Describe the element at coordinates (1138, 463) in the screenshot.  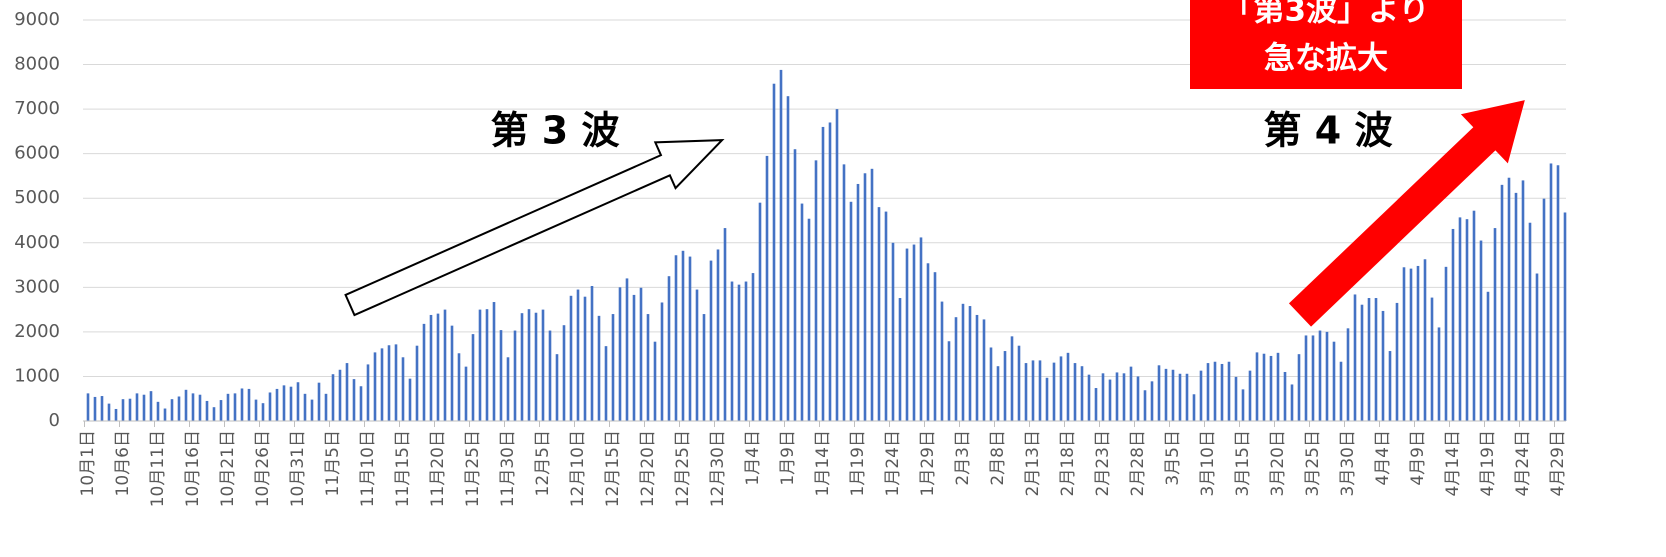
I see `x-tick-label: 2月28日` at that location.